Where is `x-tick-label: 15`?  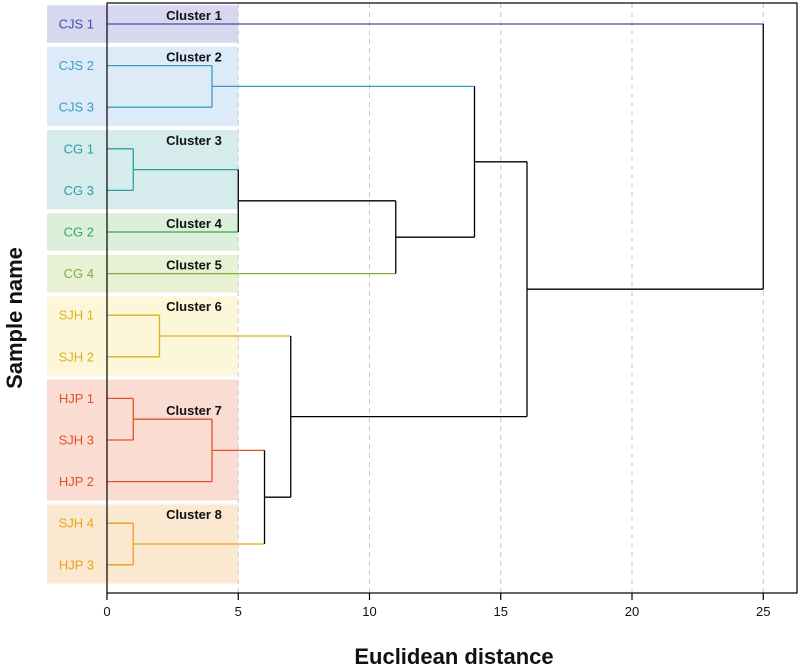 x-tick-label: 15 is located at coordinates (501, 611).